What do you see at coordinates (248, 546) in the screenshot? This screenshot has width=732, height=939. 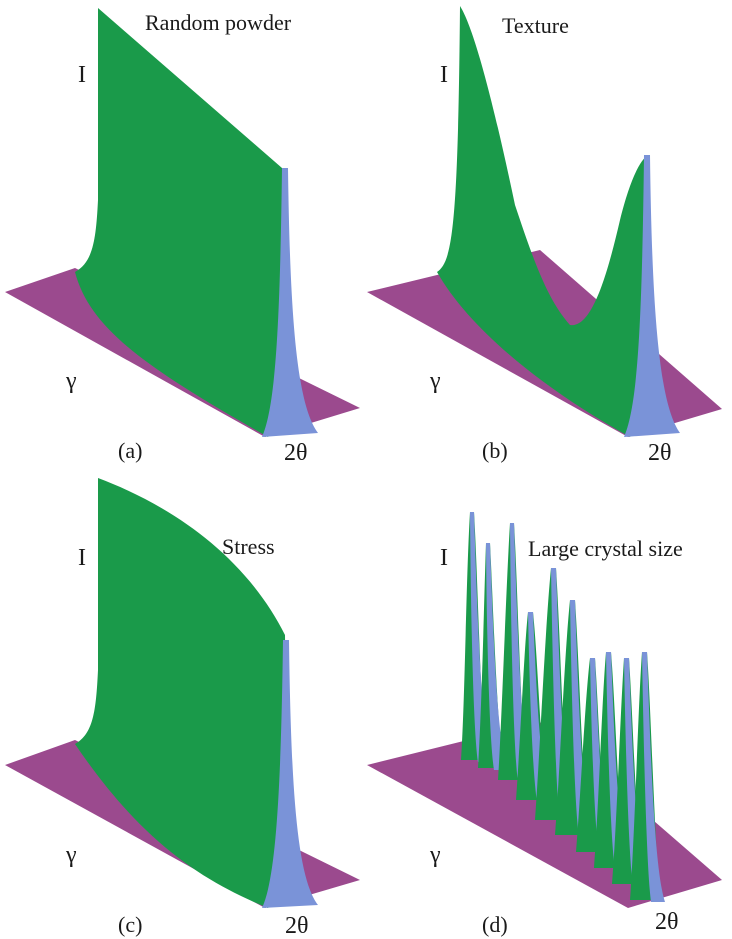 I see `panel-title-c: Stress` at bounding box center [248, 546].